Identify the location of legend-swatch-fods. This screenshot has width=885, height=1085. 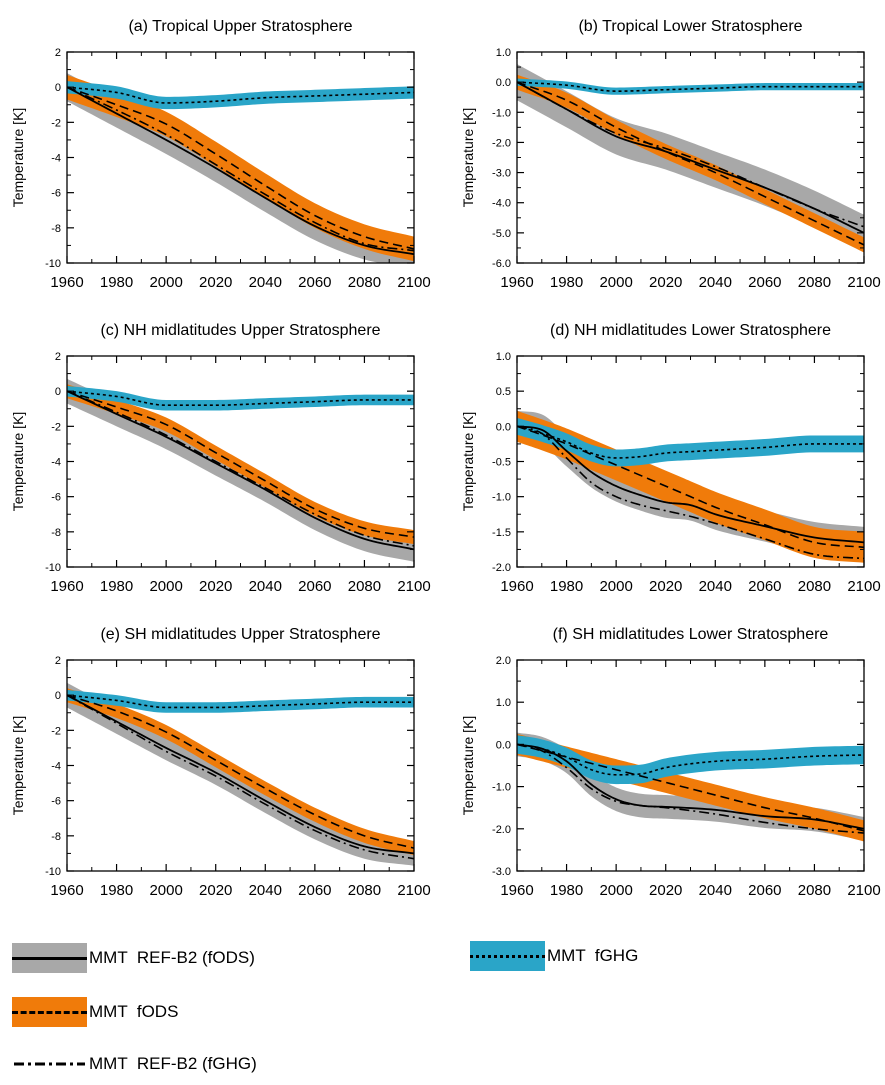
(49, 1012).